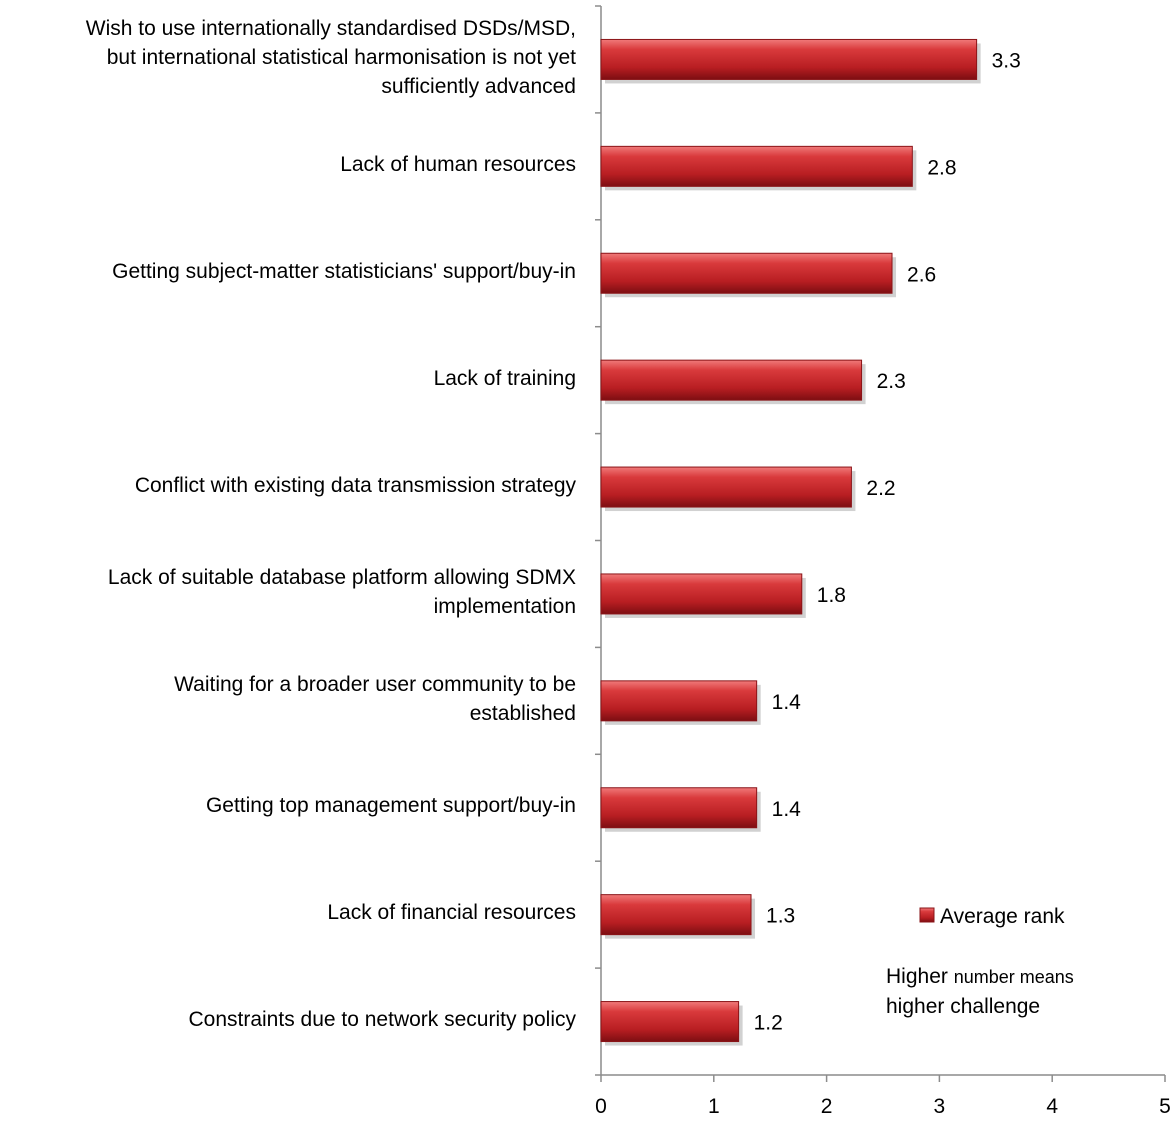 This screenshot has width=1172, height=1122. Describe the element at coordinates (451, 913) in the screenshot. I see `category-label: Lack of financial resources` at that location.